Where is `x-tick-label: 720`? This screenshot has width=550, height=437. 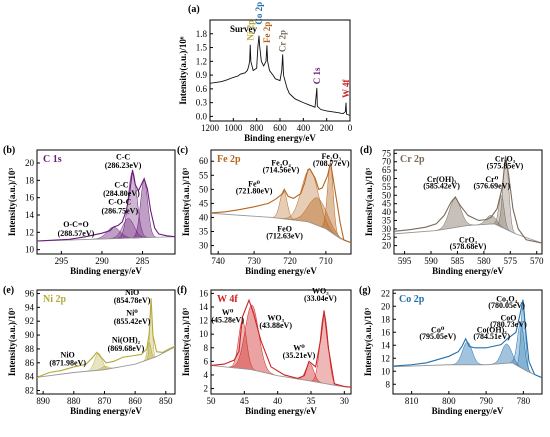
x-tick-label: 720 is located at coordinates (290, 261).